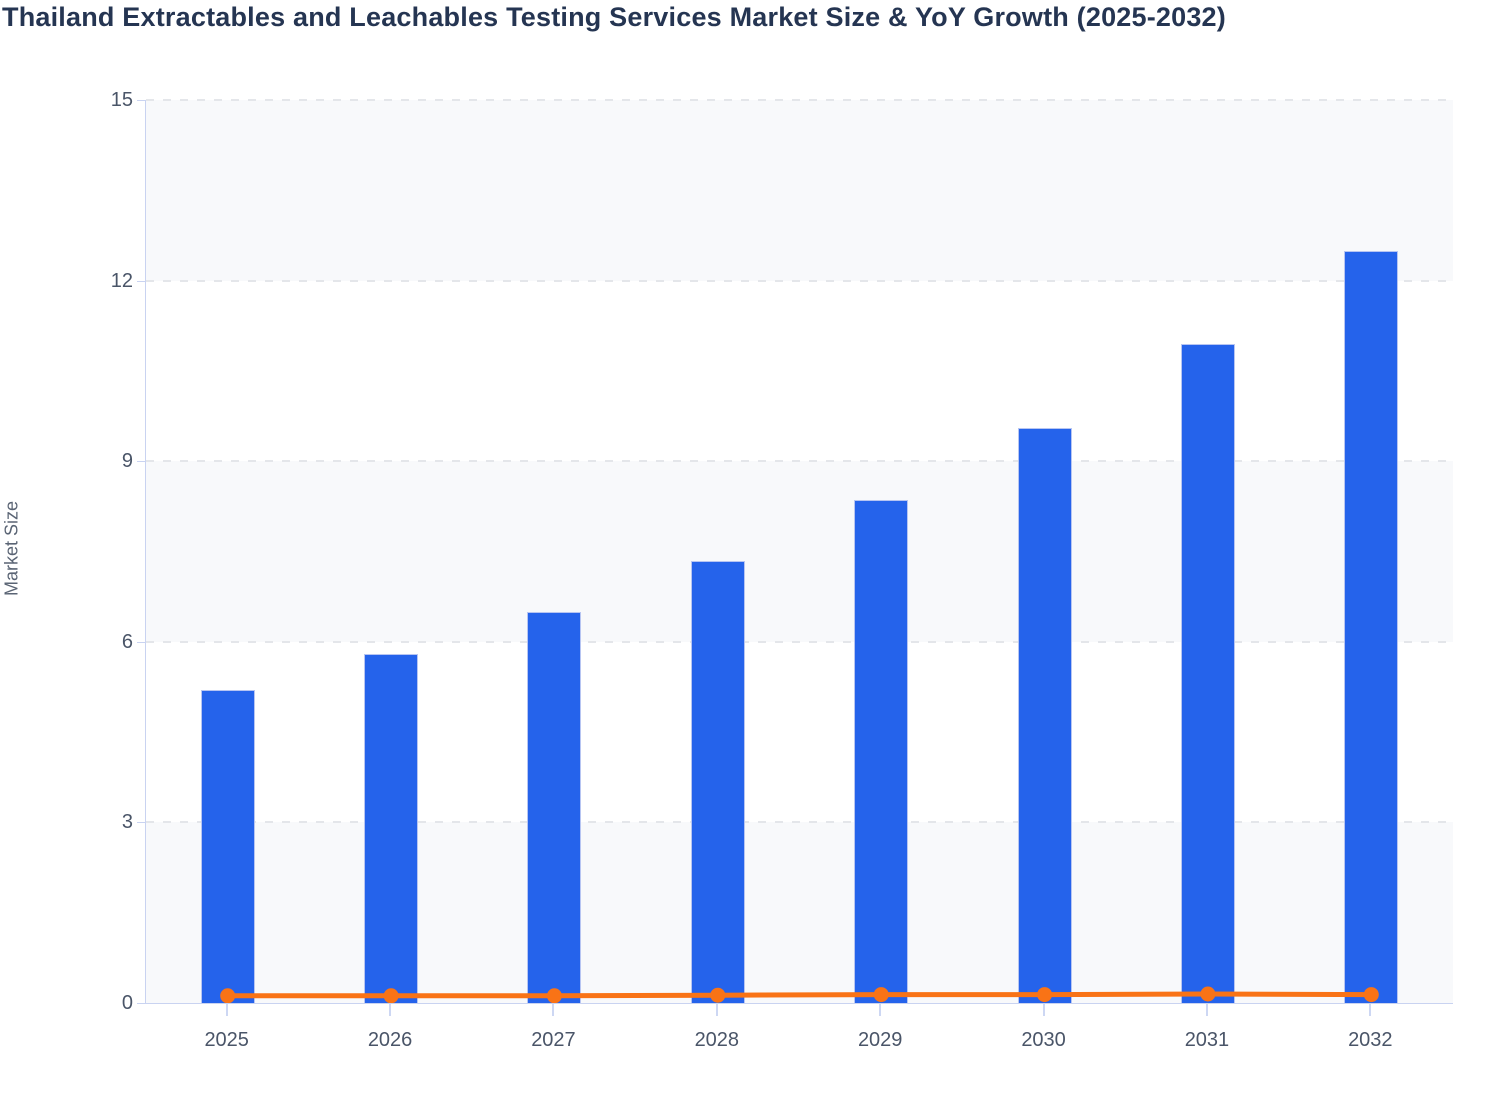  What do you see at coordinates (1044, 715) in the screenshot?
I see `bar-2030` at bounding box center [1044, 715].